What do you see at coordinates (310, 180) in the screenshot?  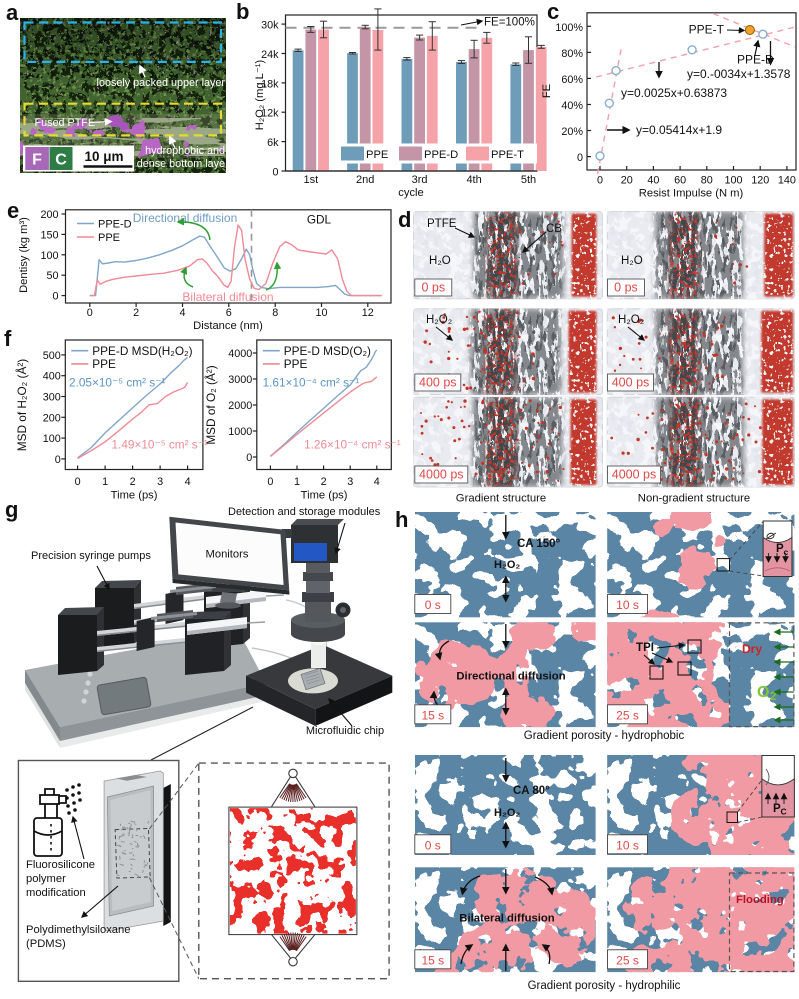 I see `svg-text: 1st` at bounding box center [310, 180].